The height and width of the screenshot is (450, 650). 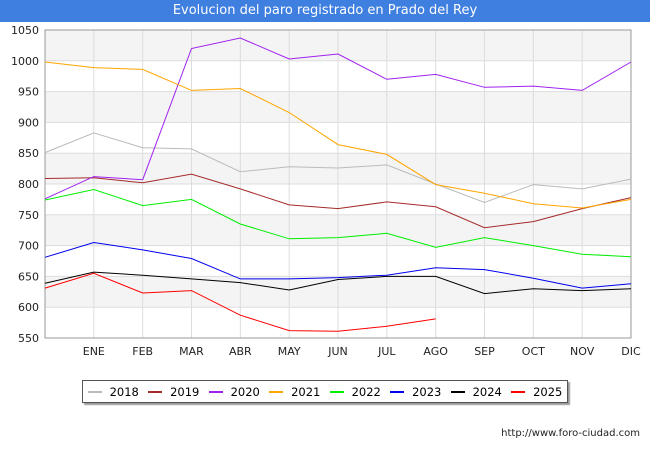 I want to click on y-tick-label: 900, so click(x=28, y=122).